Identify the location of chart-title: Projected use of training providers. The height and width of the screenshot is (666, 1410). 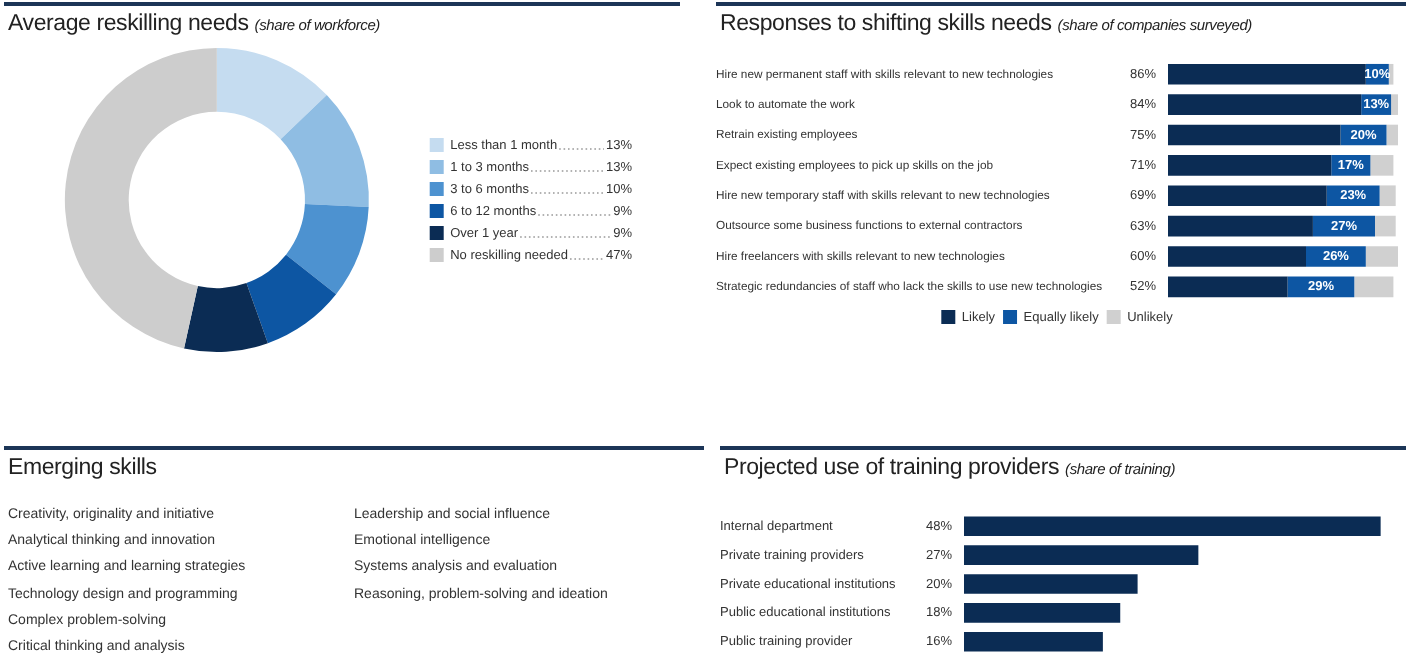
(892, 468).